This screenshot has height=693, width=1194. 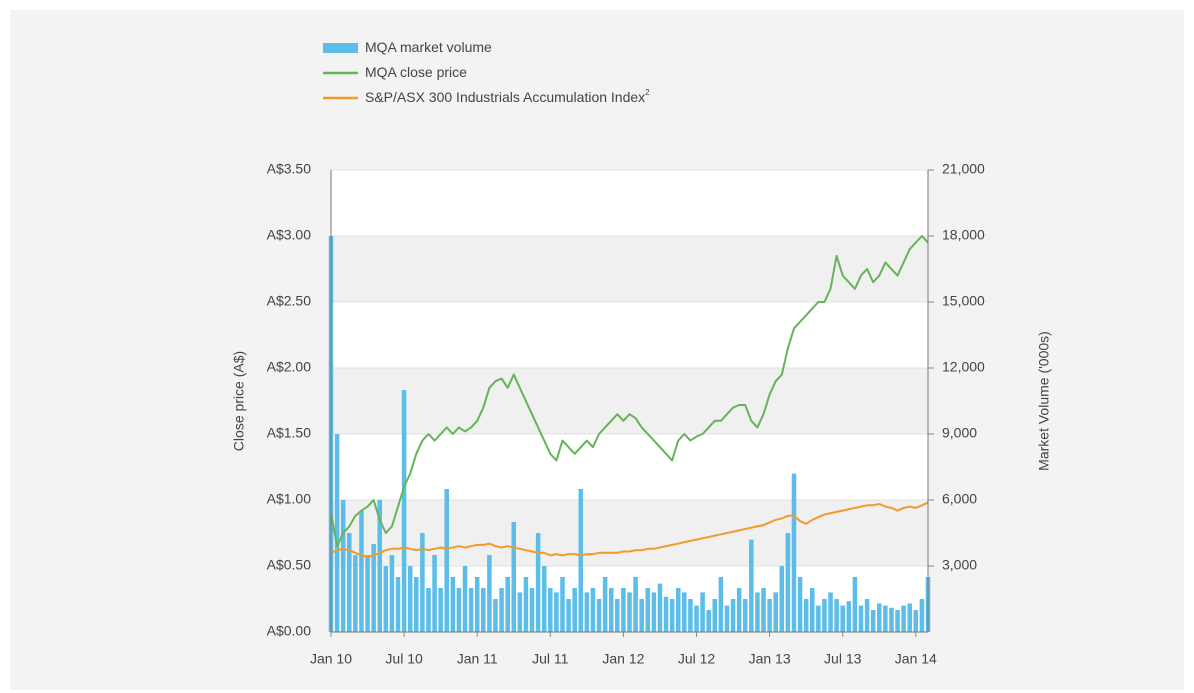 What do you see at coordinates (963, 301) in the screenshot?
I see `y2-tick-label: 15,000` at bounding box center [963, 301].